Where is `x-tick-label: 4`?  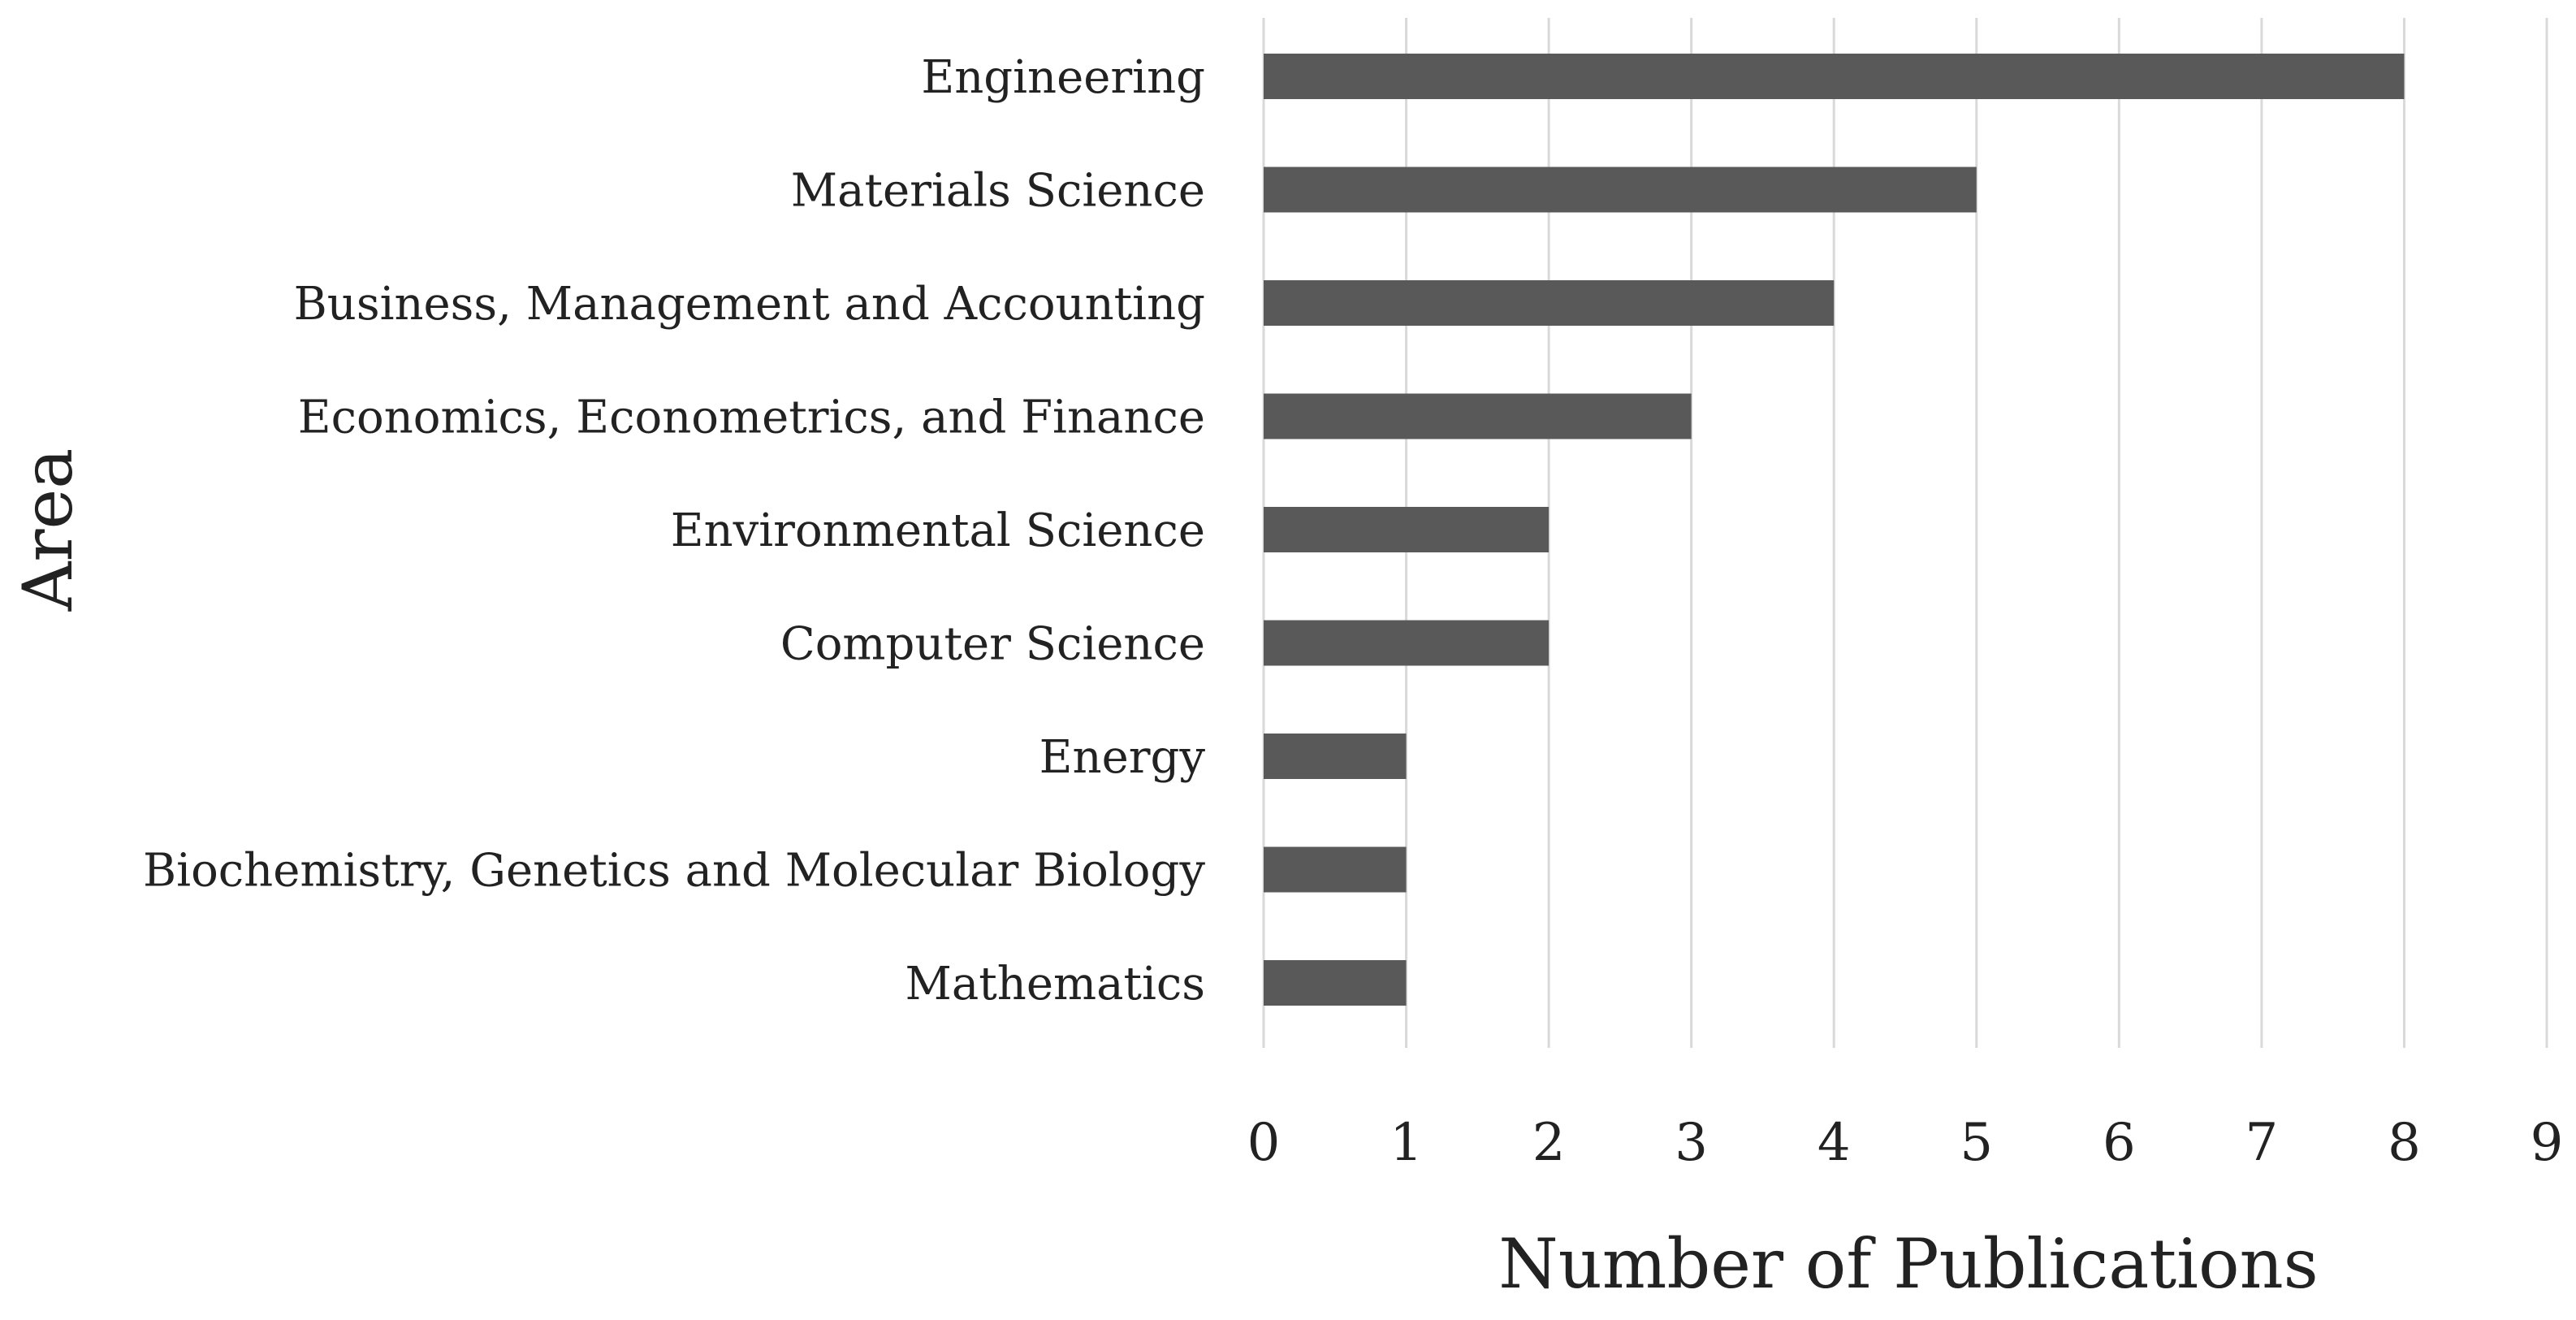
x-tick-label: 4 is located at coordinates (1834, 1143).